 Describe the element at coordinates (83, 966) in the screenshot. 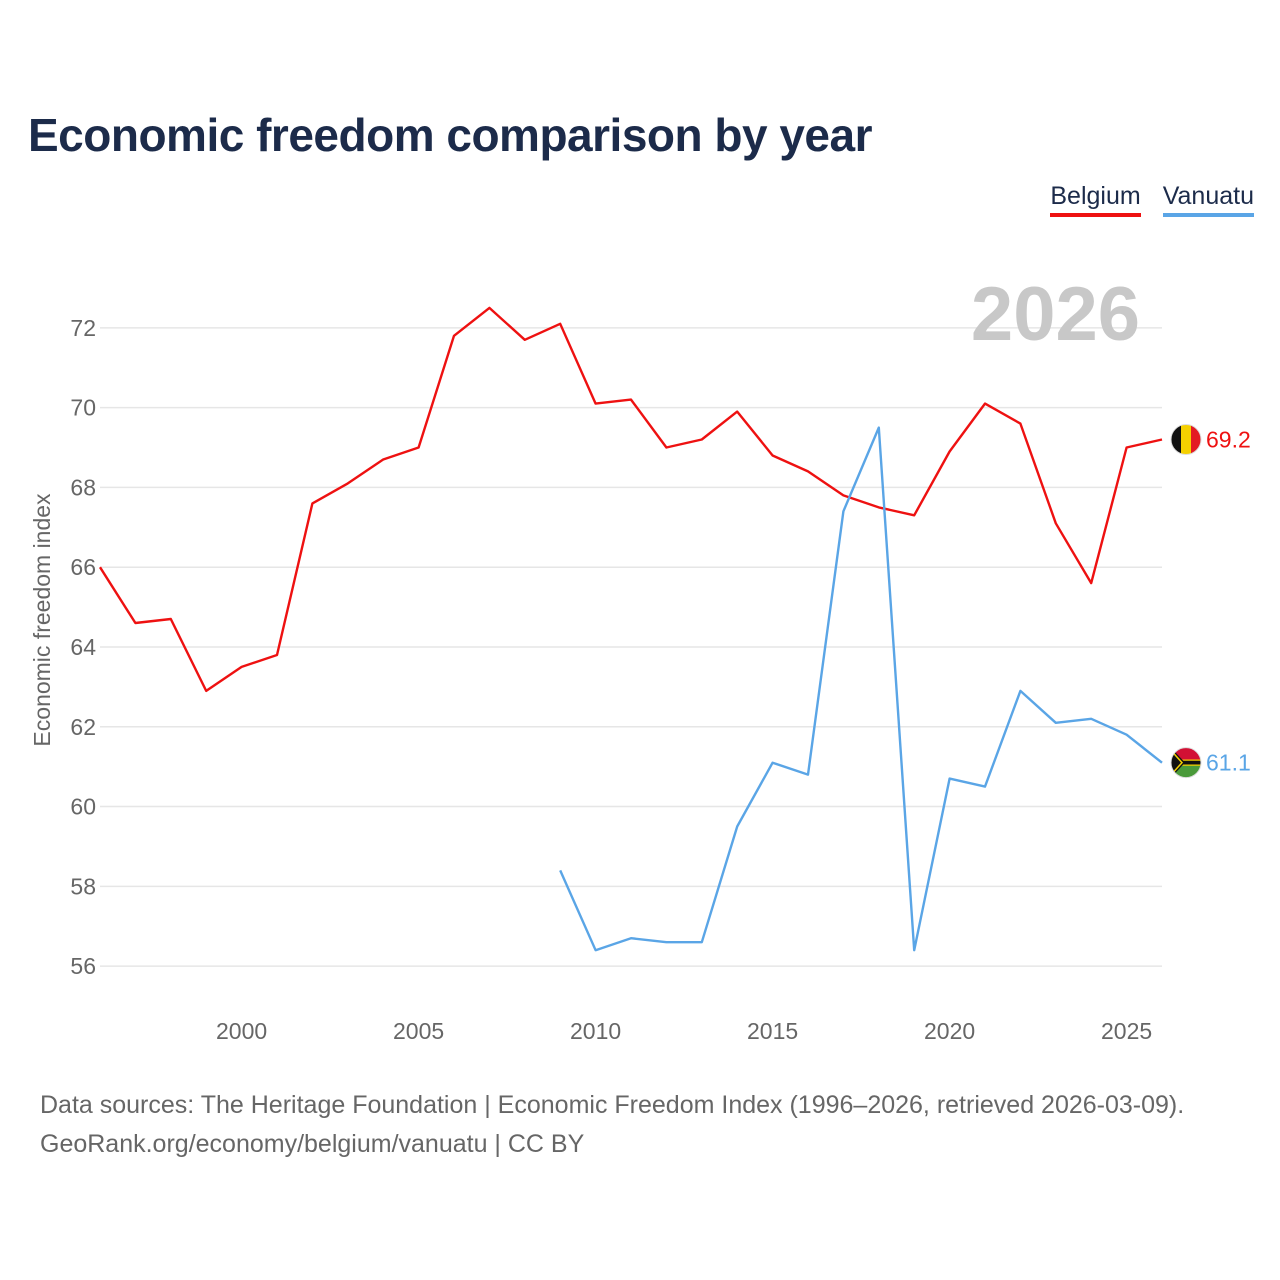

I see `y-tick-label: 56` at that location.